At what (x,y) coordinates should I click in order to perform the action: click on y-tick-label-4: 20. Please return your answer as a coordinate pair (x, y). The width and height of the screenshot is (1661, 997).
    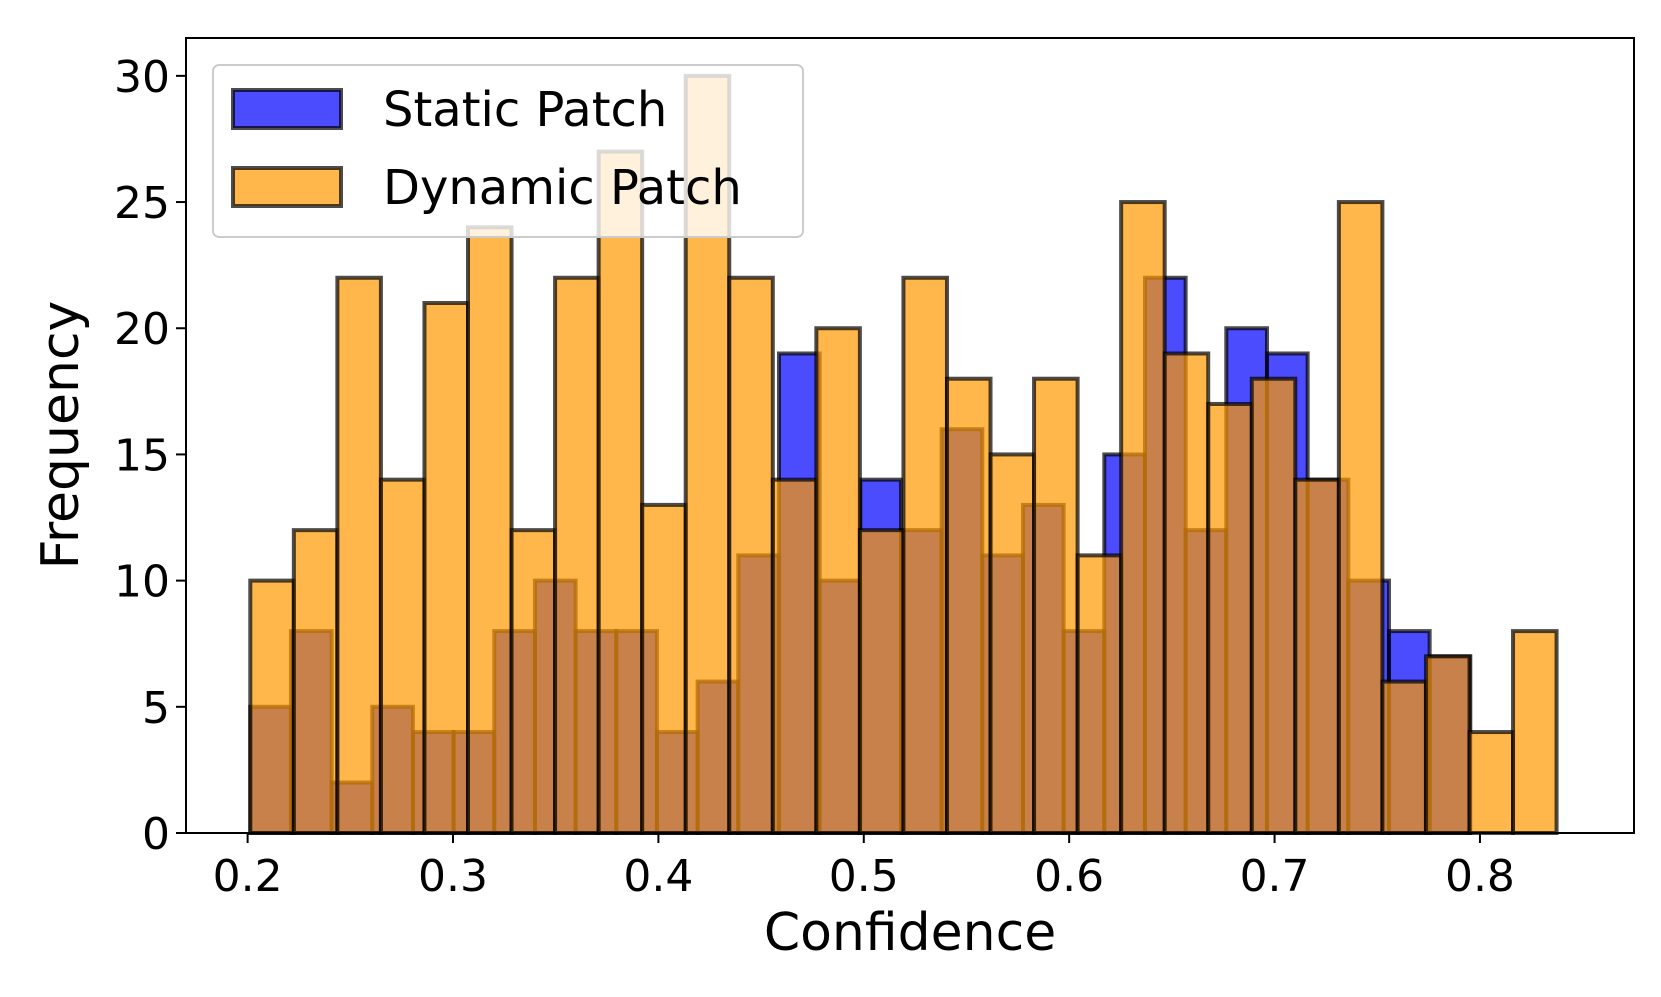
    Looking at the image, I should click on (142, 329).